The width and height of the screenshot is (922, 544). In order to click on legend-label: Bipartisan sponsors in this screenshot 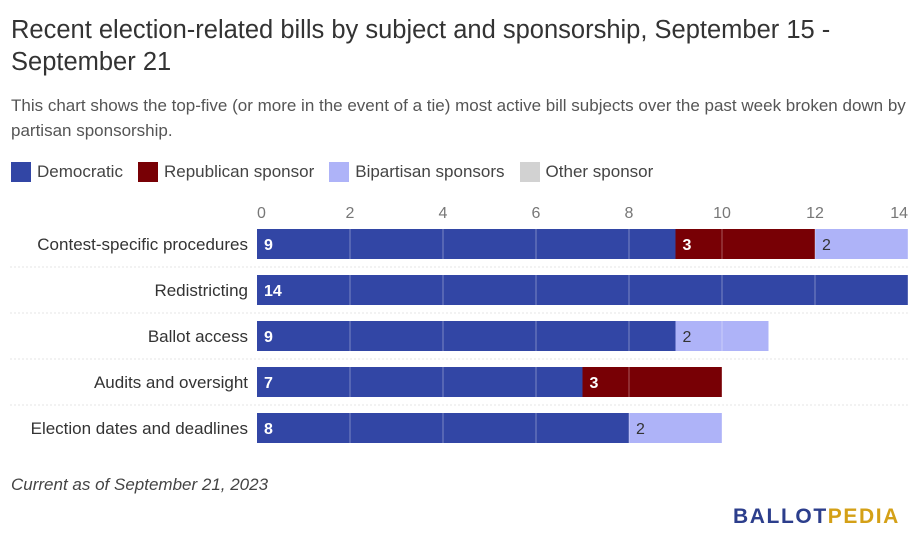, I will do `click(430, 171)`.